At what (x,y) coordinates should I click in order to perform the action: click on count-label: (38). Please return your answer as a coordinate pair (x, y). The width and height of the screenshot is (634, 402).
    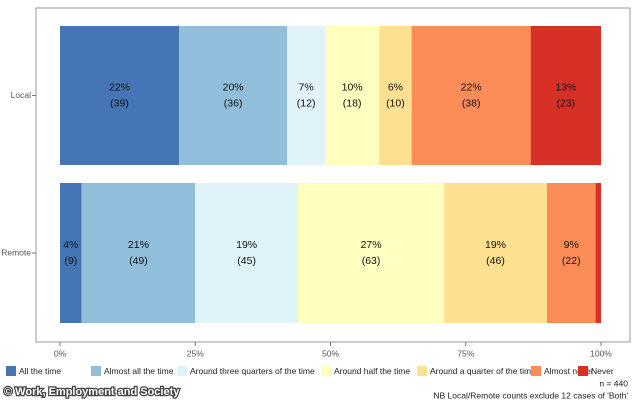
    Looking at the image, I should click on (471, 103).